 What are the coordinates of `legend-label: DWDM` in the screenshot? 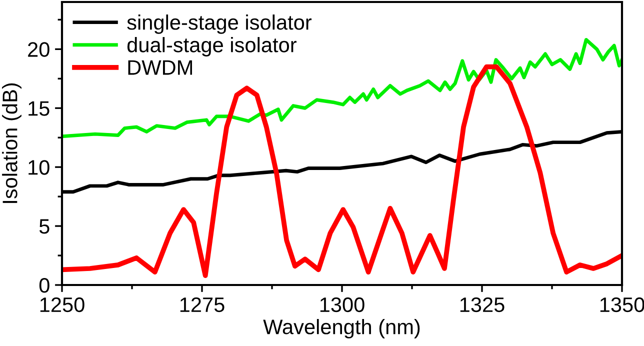 It's located at (160, 67).